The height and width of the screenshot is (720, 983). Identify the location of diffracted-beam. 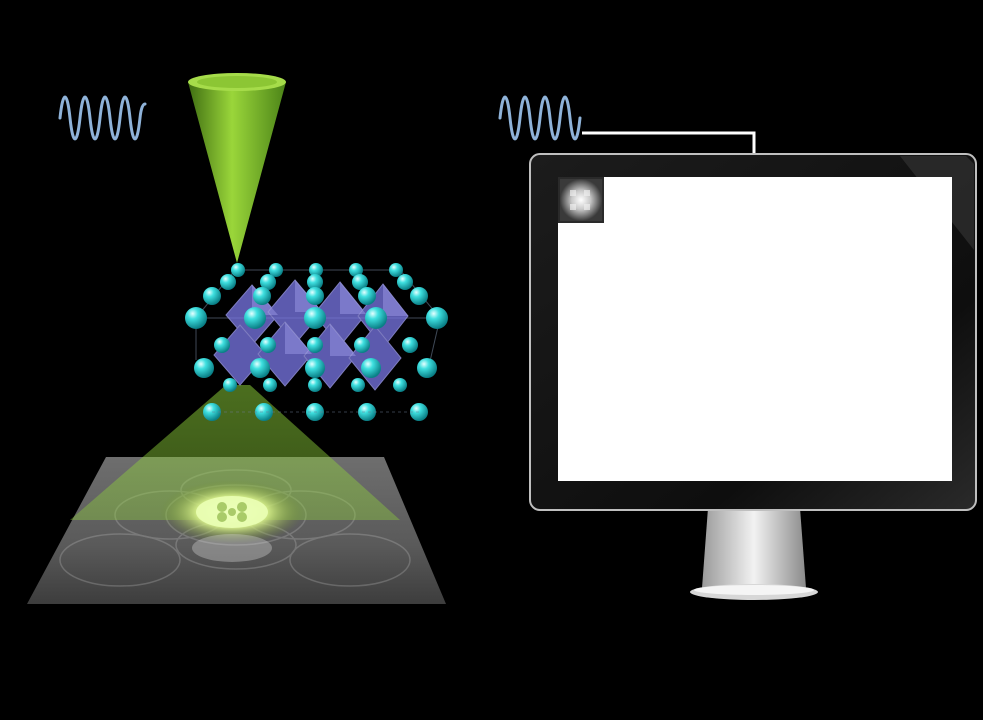
(235, 452).